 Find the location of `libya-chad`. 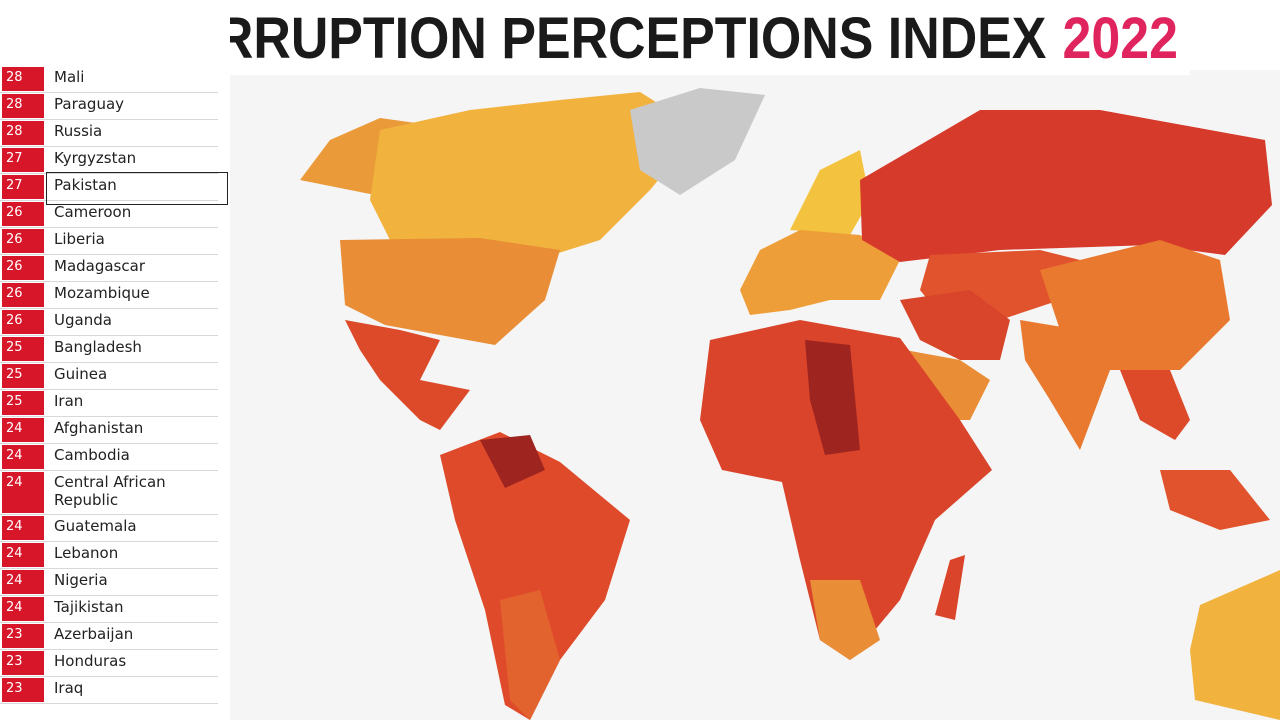

libya-chad is located at coordinates (832, 397).